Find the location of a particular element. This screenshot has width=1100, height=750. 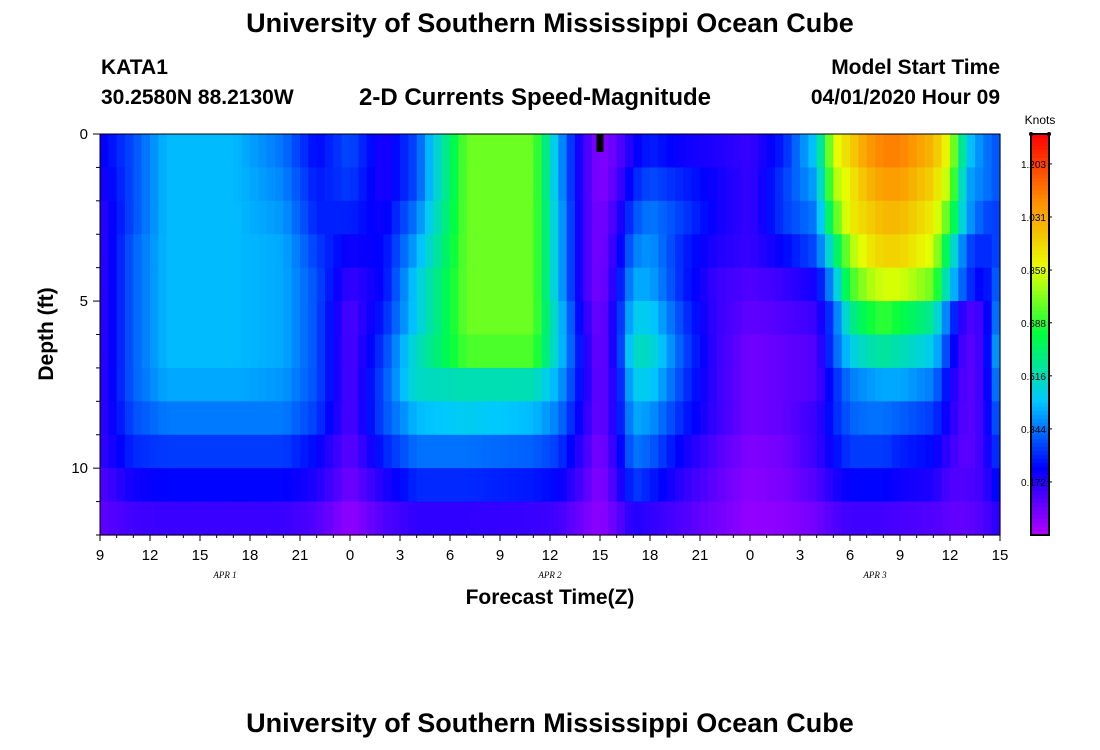

model-start-label: Model Start Time is located at coordinates (915, 67).